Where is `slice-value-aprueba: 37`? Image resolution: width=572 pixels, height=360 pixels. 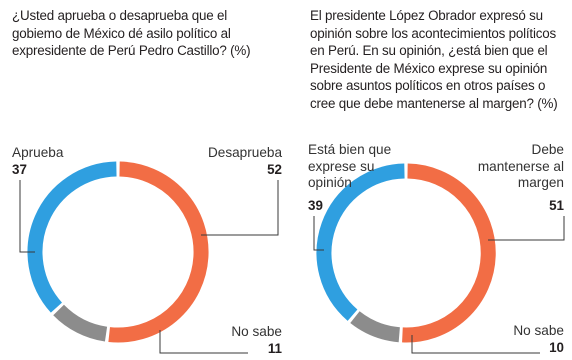
slice-value-aprueba: 37 is located at coordinates (19, 169).